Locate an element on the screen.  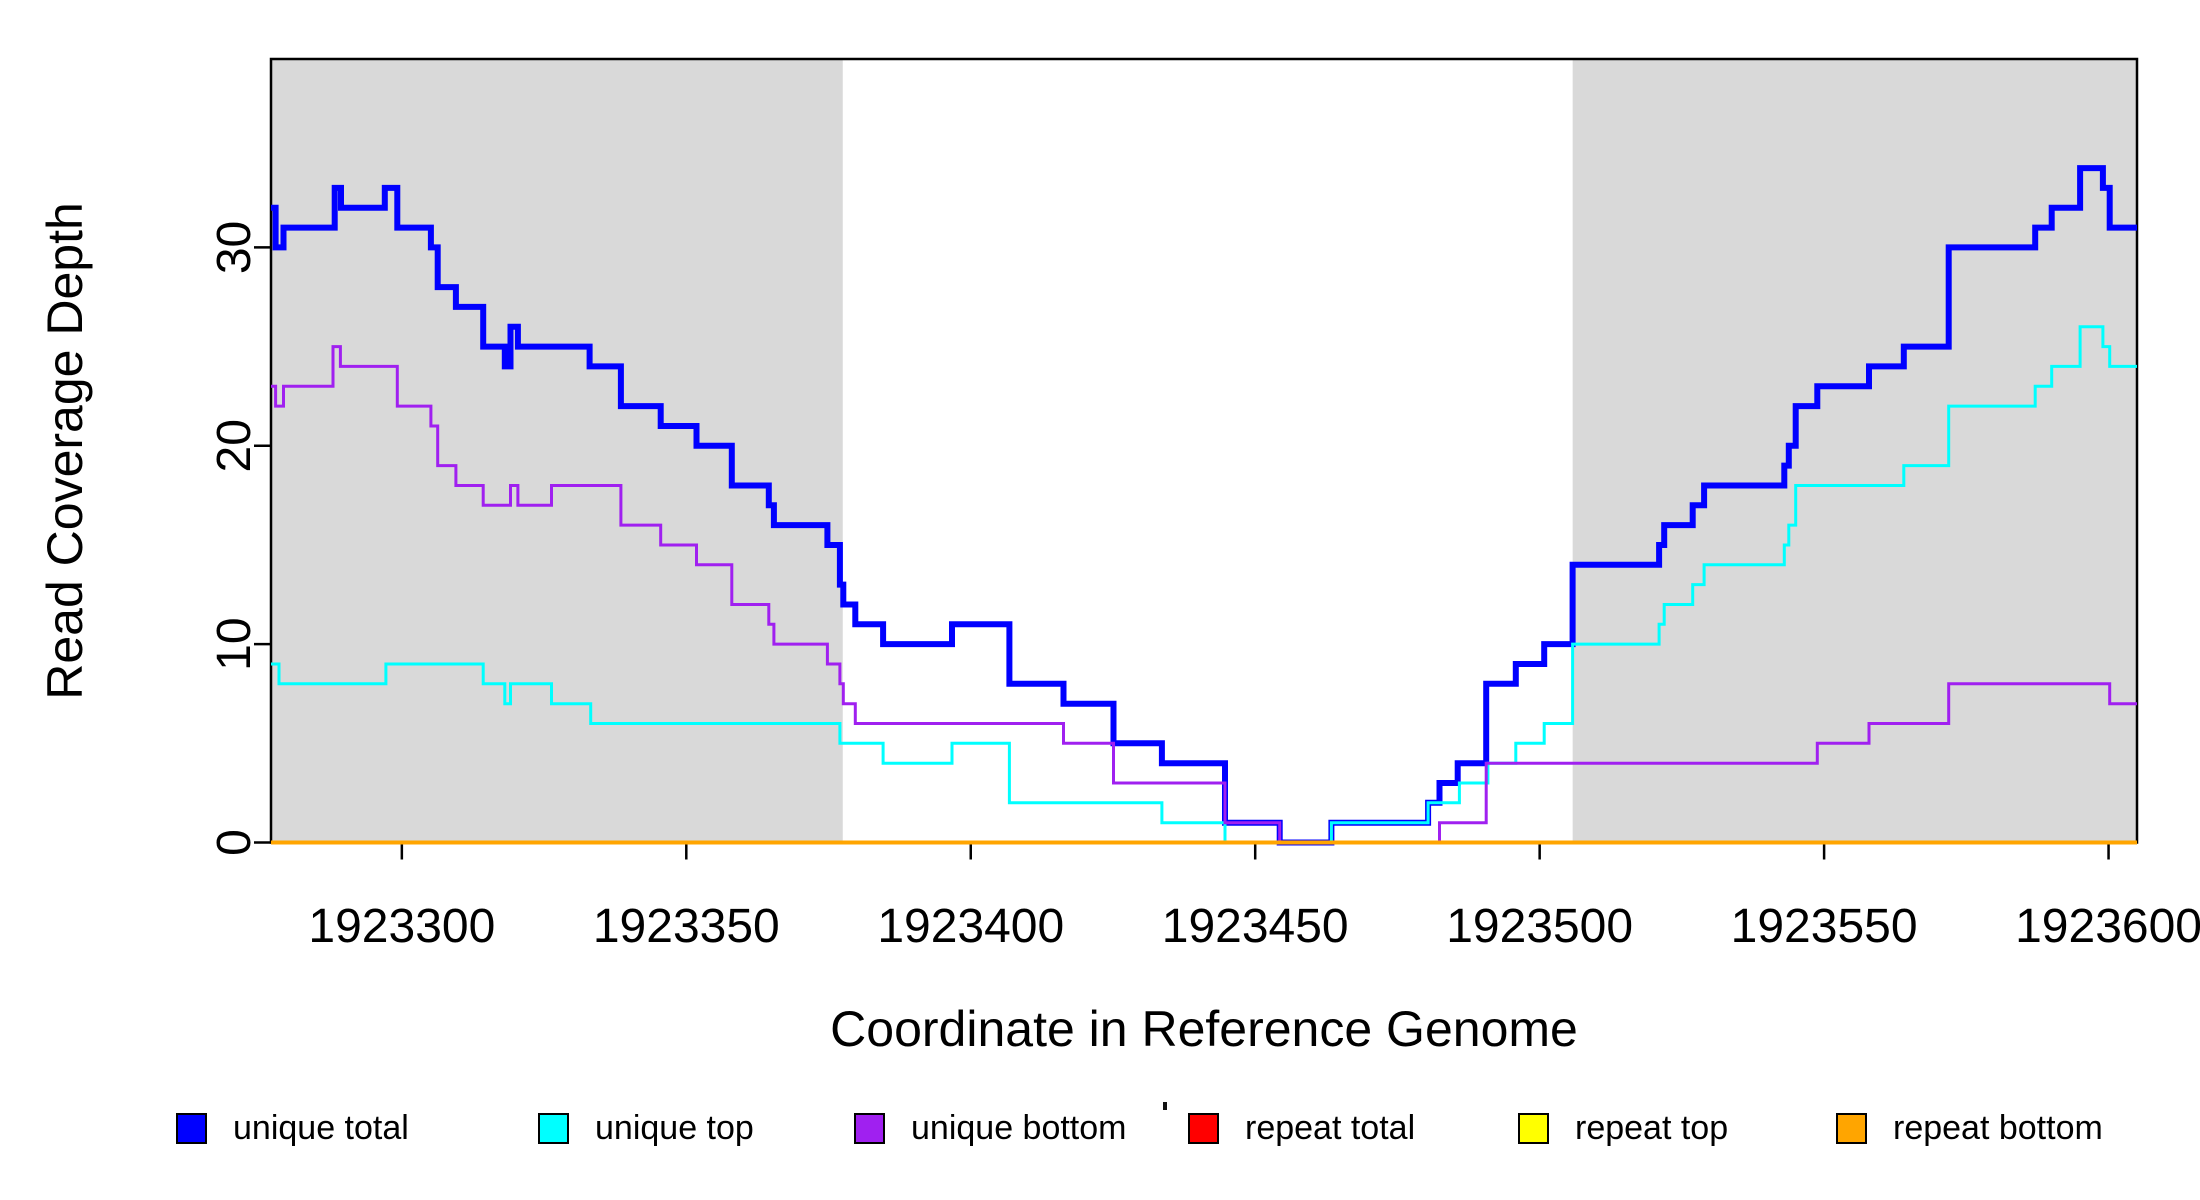
x-tick-label: 1923400 is located at coordinates (970, 926).